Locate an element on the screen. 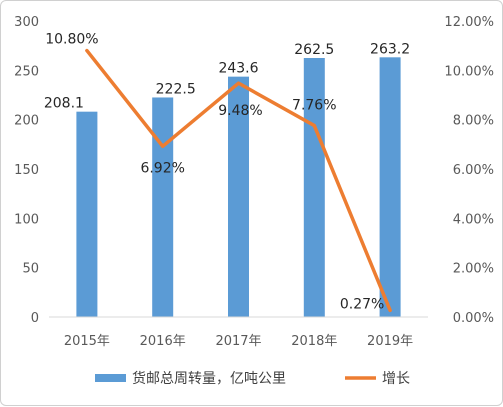 The width and height of the screenshot is (503, 407). legend-bar-label: 货邮总周转量，亿吨公里 is located at coordinates (209, 378).